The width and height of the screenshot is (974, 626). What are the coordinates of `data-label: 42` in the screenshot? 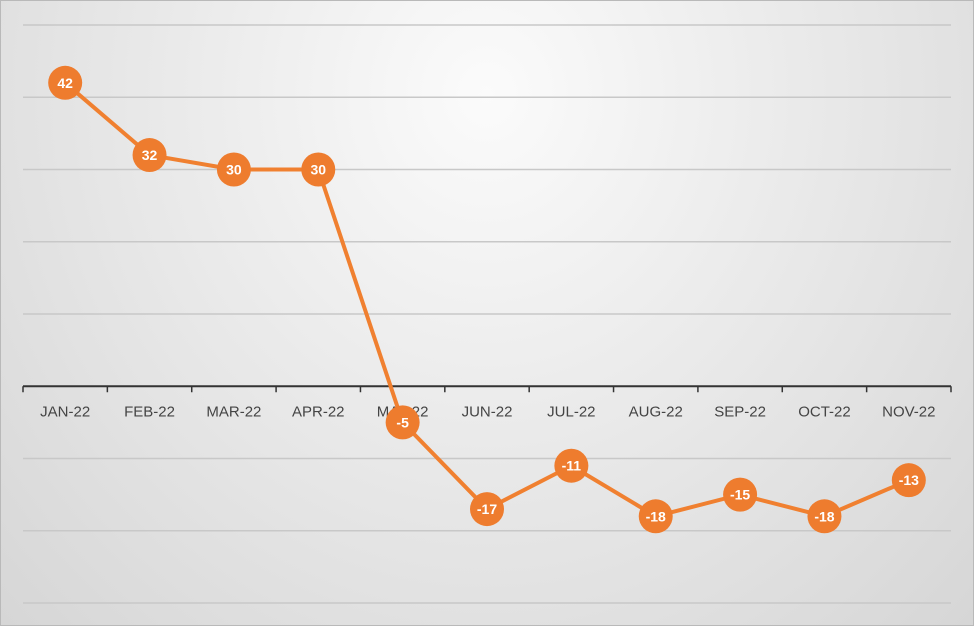 It's located at (65, 83).